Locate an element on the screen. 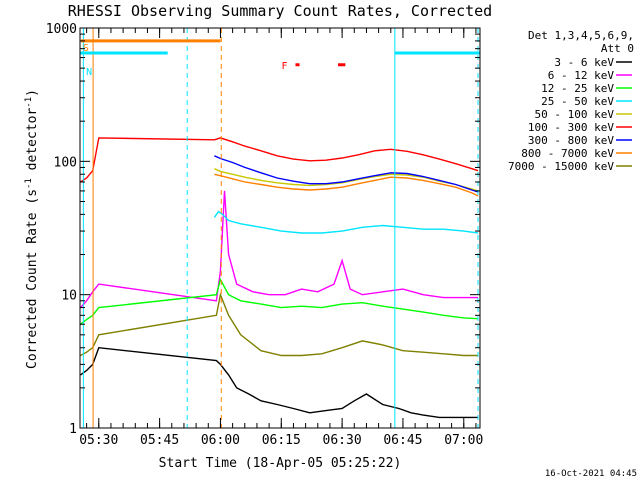  legend-label-9: 7000 - 15000 keV is located at coordinates (561, 166).